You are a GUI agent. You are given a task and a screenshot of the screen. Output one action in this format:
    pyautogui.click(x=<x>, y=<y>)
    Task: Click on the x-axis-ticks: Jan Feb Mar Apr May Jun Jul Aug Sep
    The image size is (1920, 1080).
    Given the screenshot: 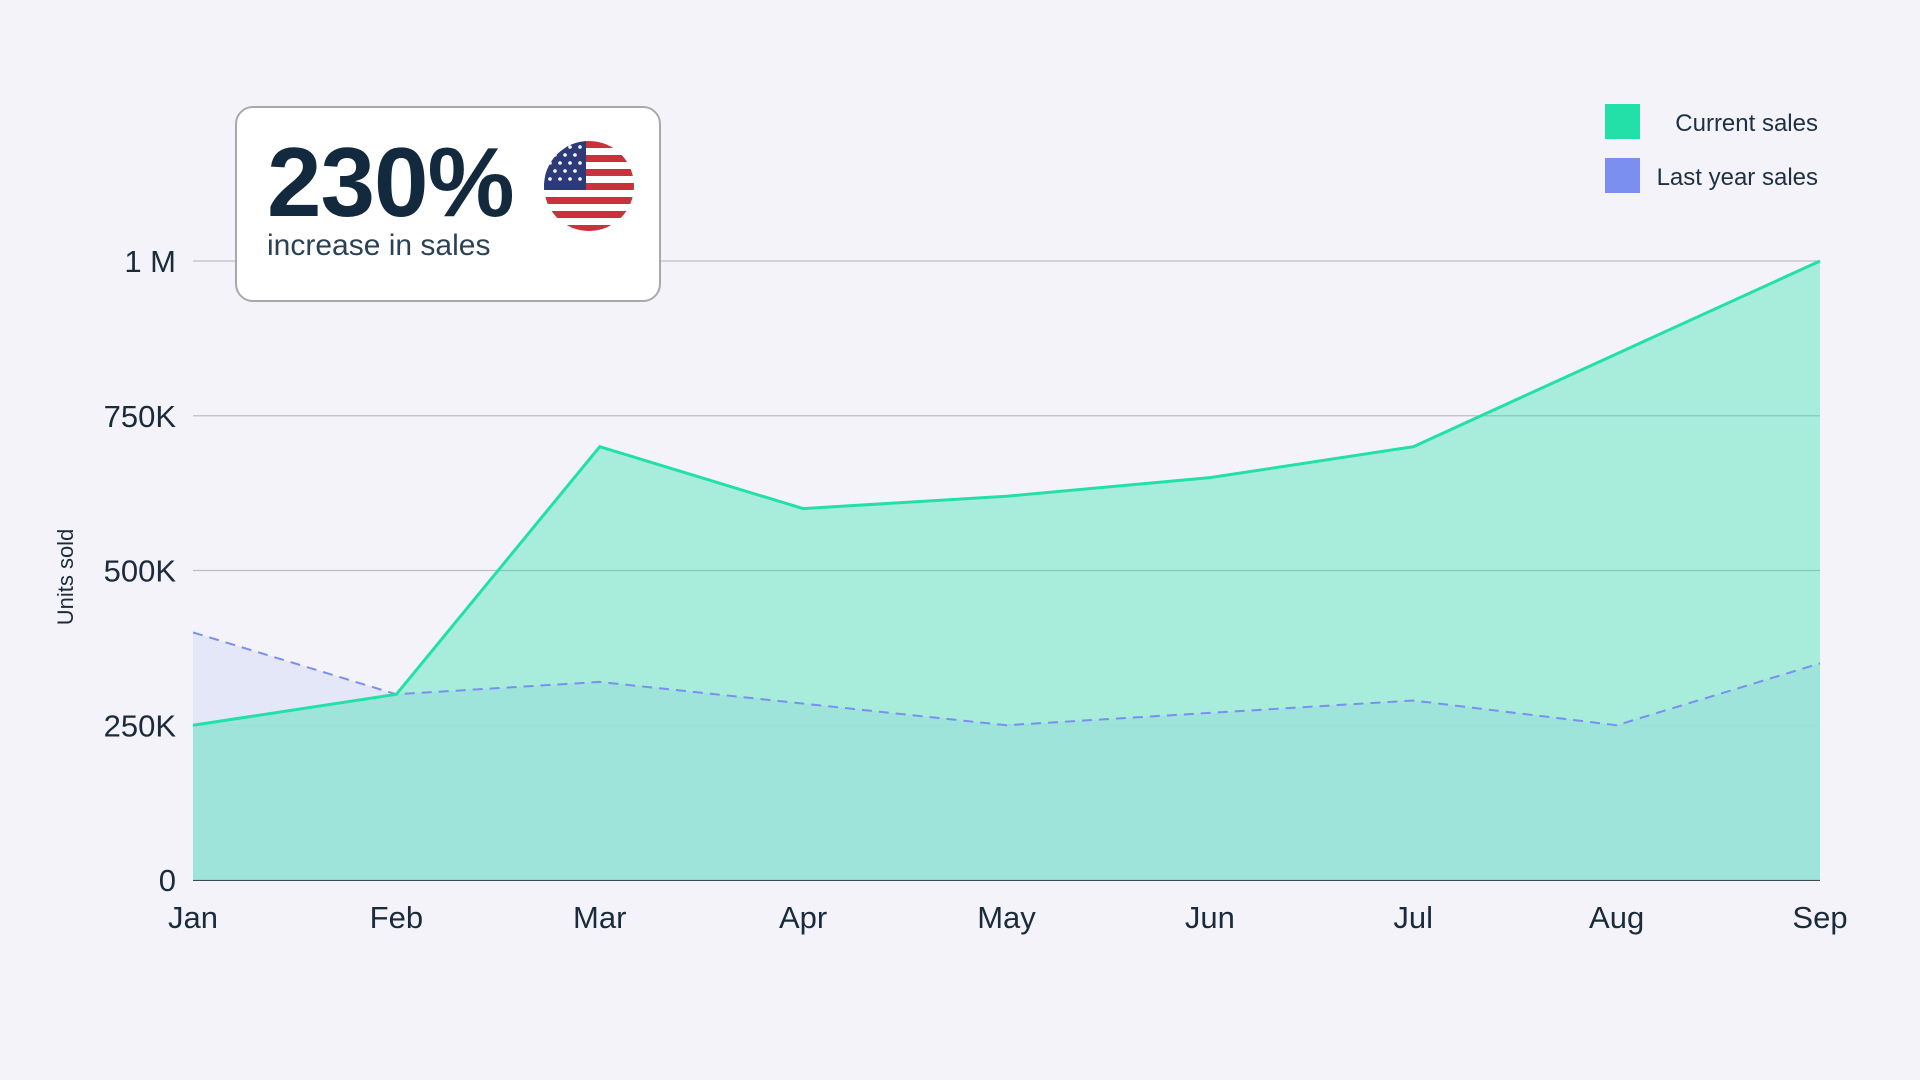 What is the action you would take?
    pyautogui.click(x=1008, y=917)
    